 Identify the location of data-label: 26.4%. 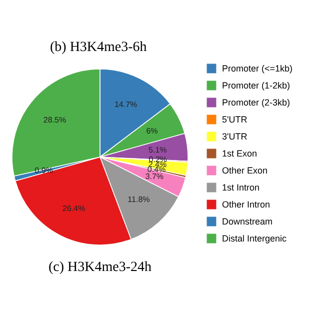
(74, 208).